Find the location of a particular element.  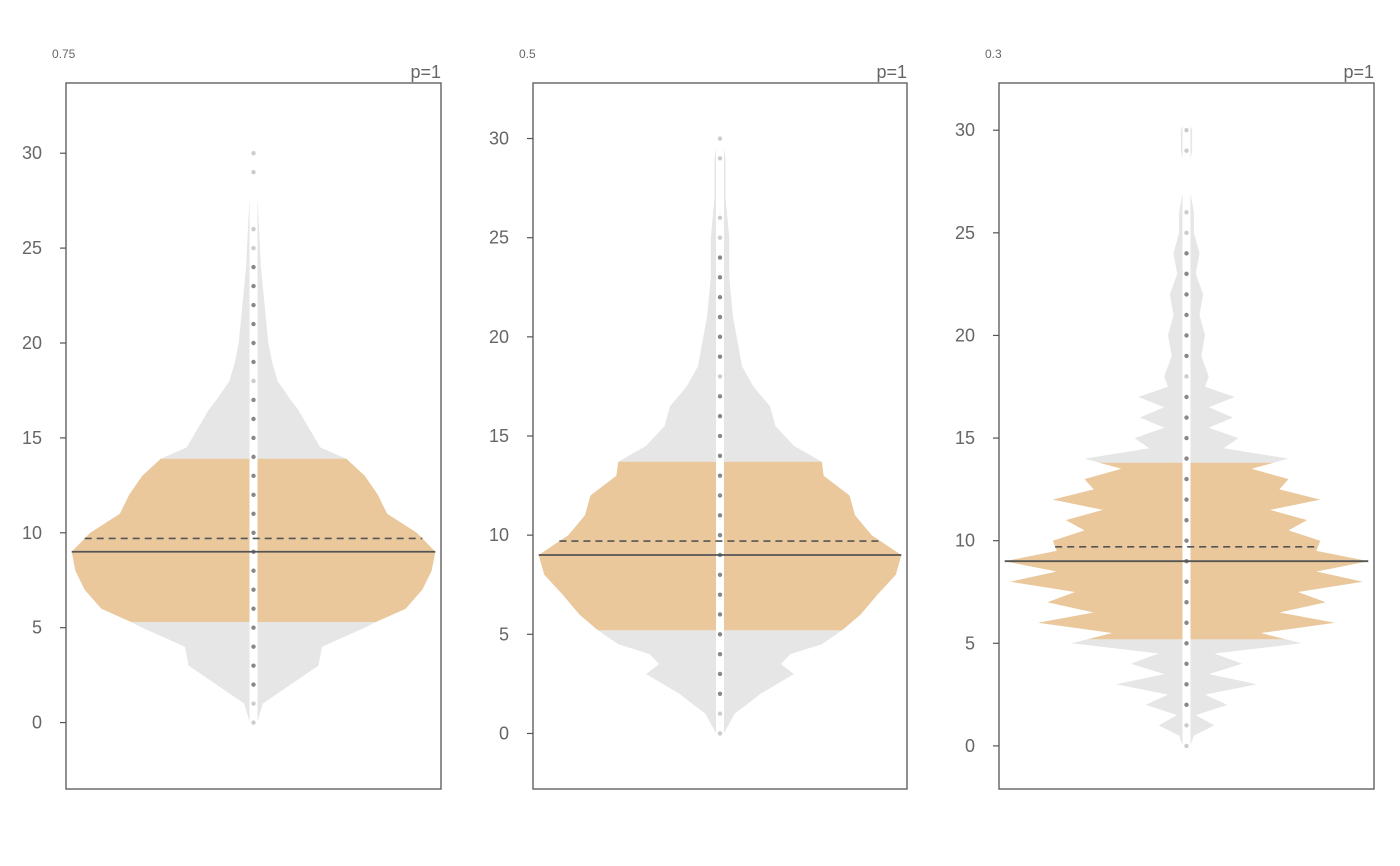

bandwidth-label: 0.75 is located at coordinates (64, 54).